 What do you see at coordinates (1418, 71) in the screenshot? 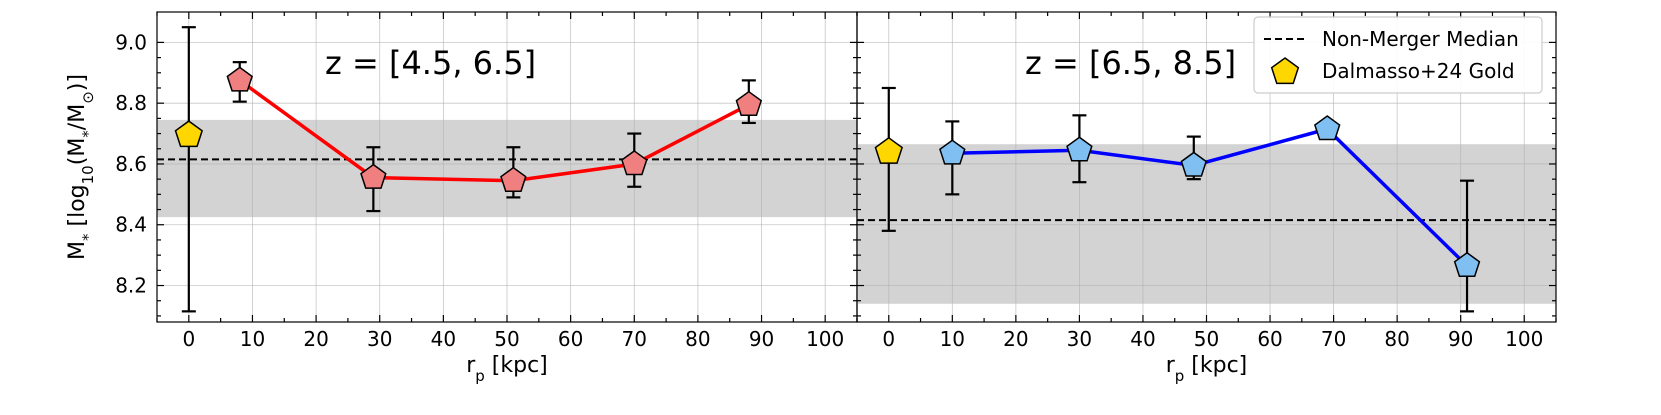
I see `legend-label: Dalmasso+24 Gold` at bounding box center [1418, 71].